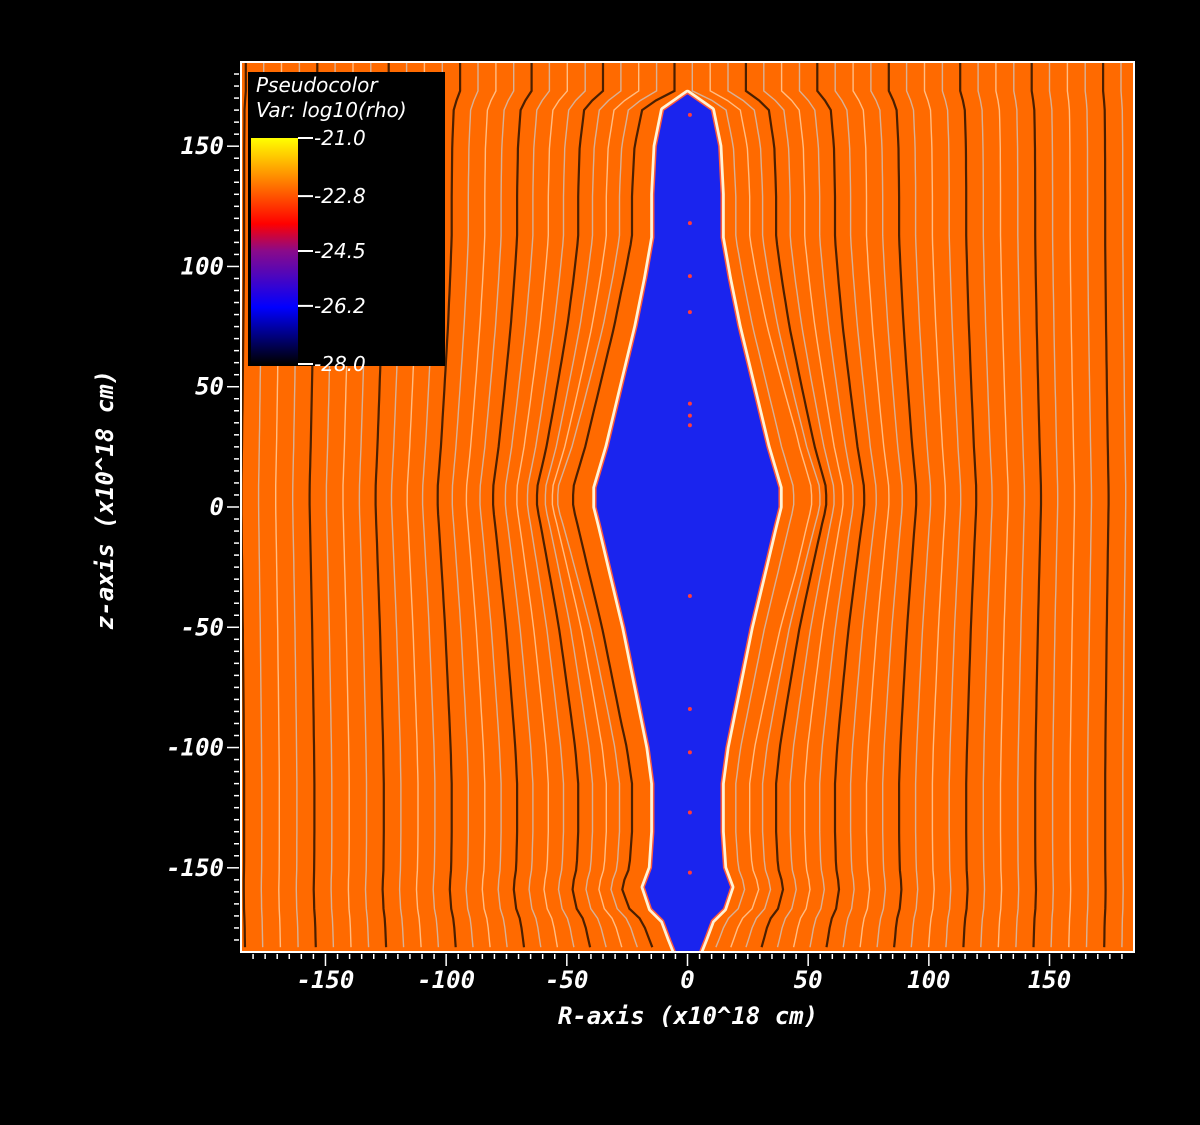 This screenshot has height=1125, width=1200. Describe the element at coordinates (274, 251) in the screenshot. I see `colorbar` at that location.